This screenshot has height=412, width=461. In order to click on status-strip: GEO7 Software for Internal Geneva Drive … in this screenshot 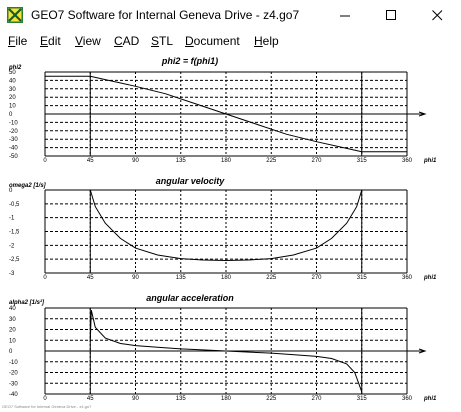, I will do `click(47, 406)`.